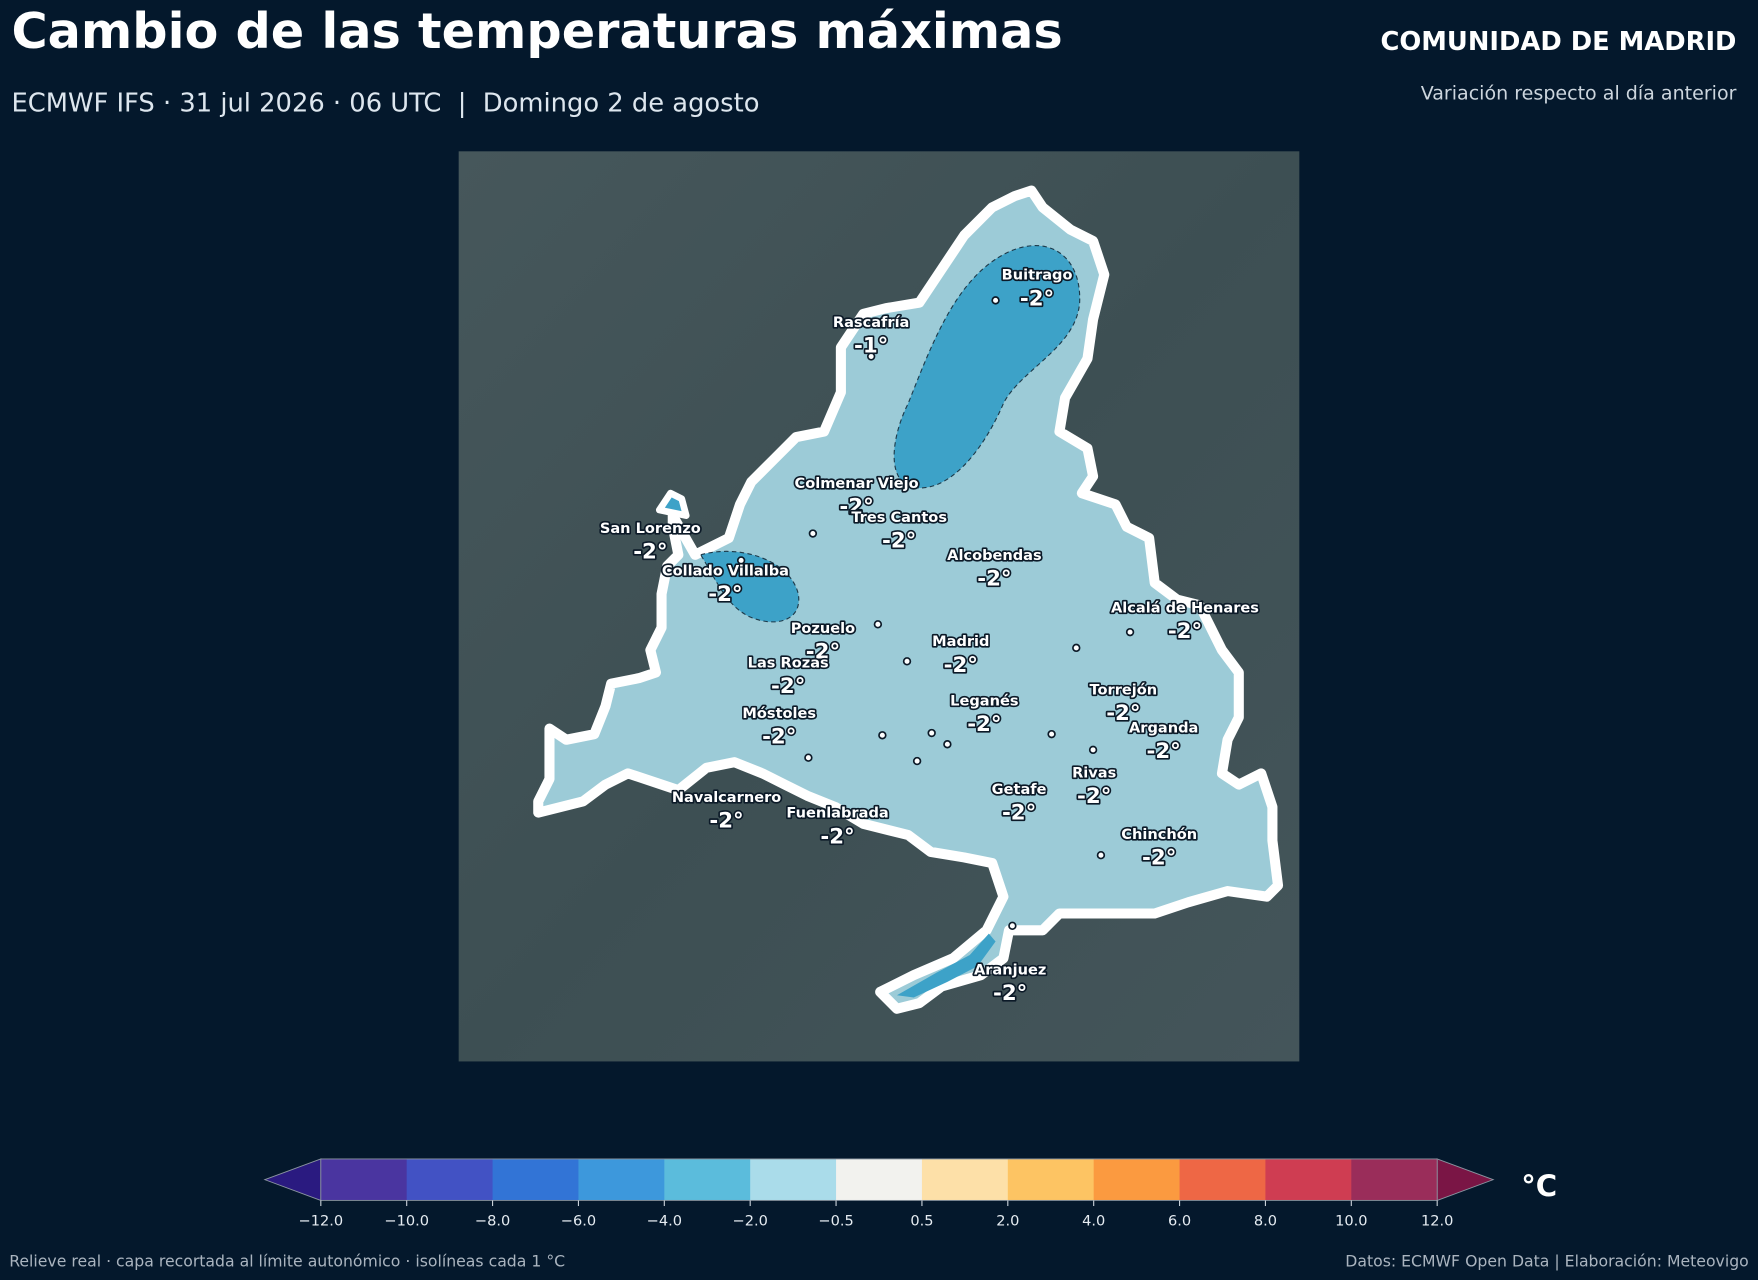 This screenshot has width=1758, height=1280. Describe the element at coordinates (994, 555) in the screenshot. I see `city-name: Alcobendas` at that location.